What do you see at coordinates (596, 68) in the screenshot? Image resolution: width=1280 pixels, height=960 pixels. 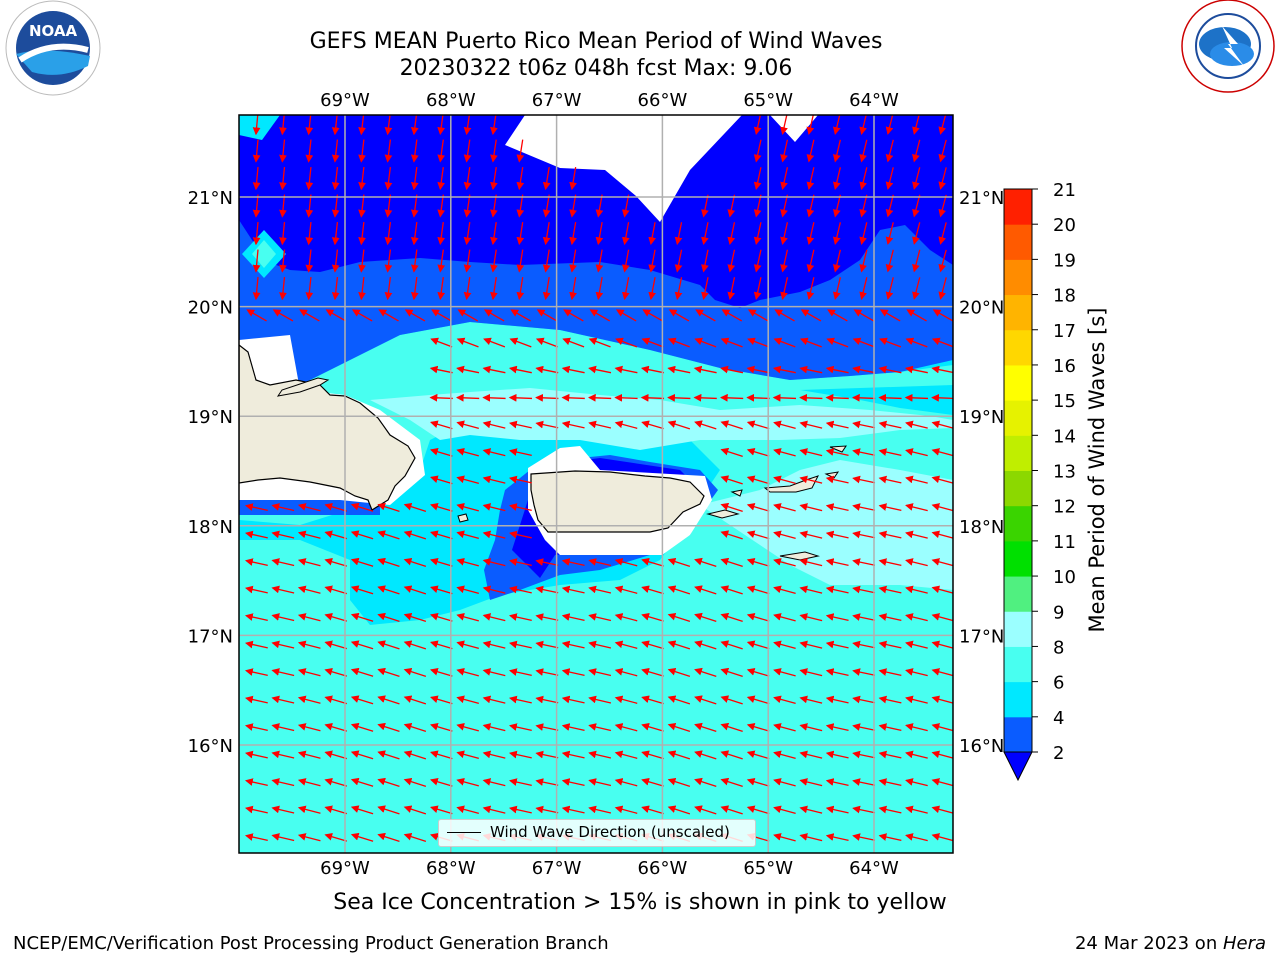 I see `chart-subtitle: 20230322 t06z 048h fcst Max: 9.06` at bounding box center [596, 68].